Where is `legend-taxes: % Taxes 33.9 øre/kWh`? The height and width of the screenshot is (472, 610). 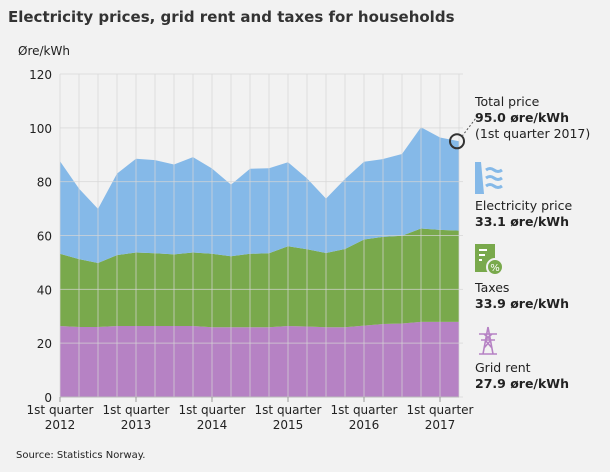 legend-taxes: % Taxes 33.9 øre/kWh is located at coordinates (522, 278).